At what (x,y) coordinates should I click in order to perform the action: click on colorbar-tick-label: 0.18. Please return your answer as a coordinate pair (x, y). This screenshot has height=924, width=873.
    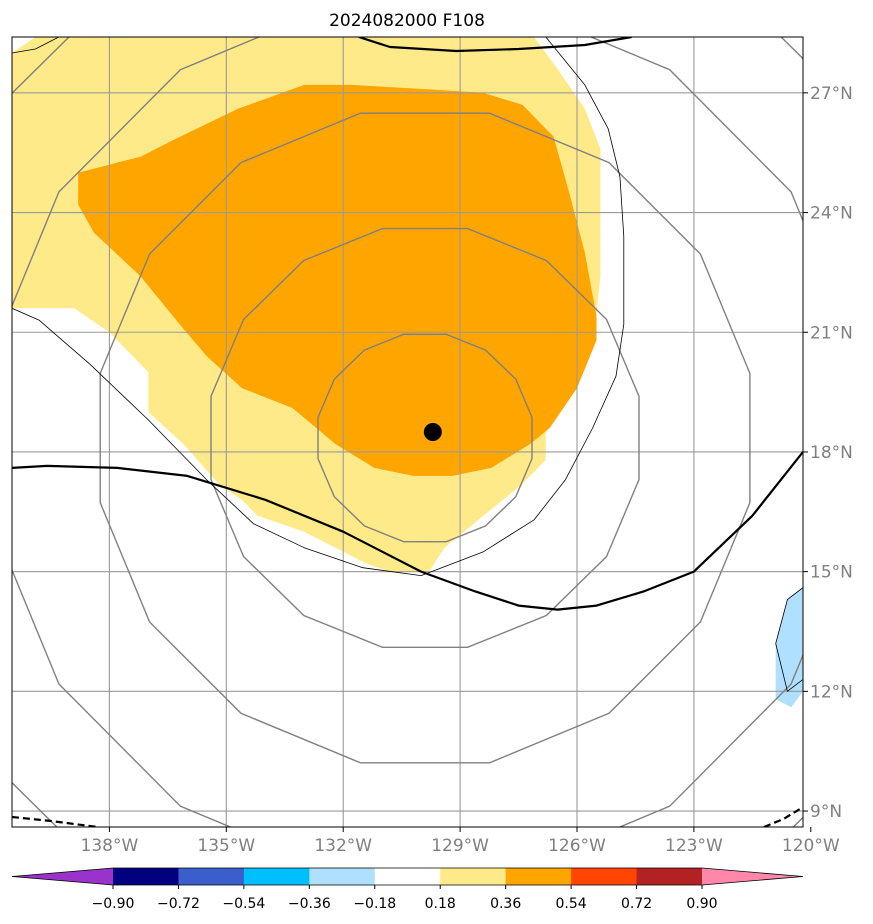
    Looking at the image, I should click on (440, 904).